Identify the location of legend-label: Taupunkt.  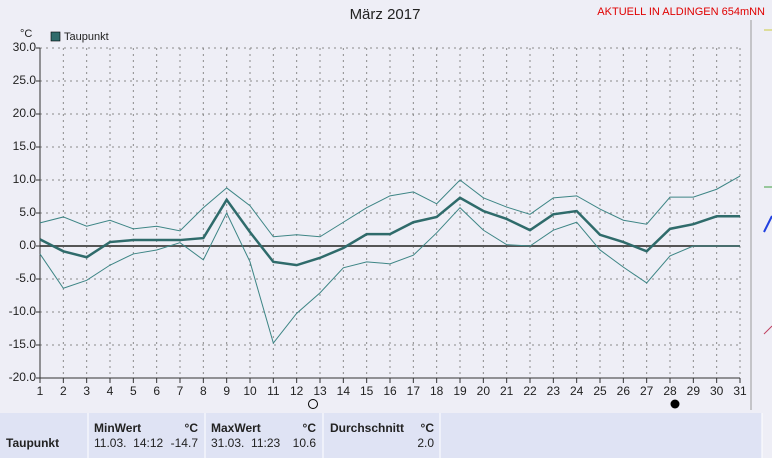
(86, 37).